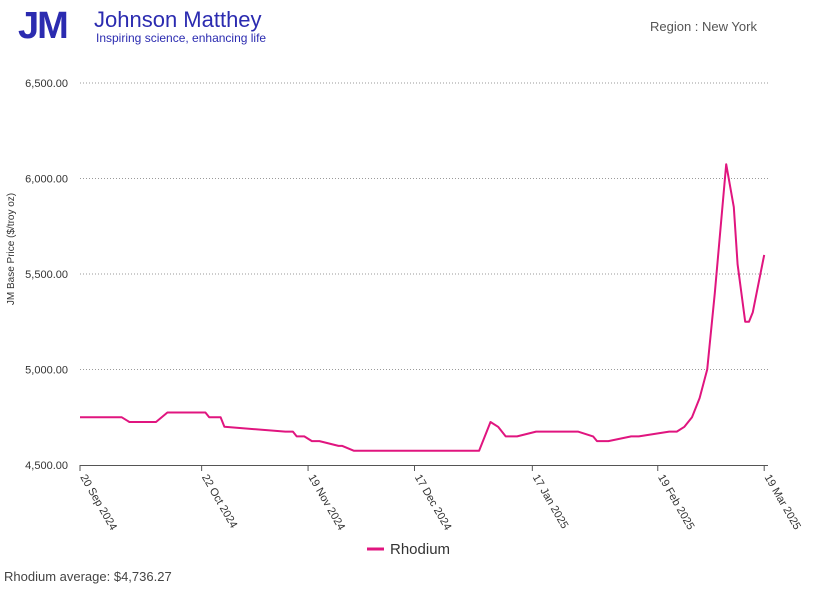 This screenshot has width=825, height=590. Describe the element at coordinates (46, 371) in the screenshot. I see `y-tick-label: 5,000.00` at that location.